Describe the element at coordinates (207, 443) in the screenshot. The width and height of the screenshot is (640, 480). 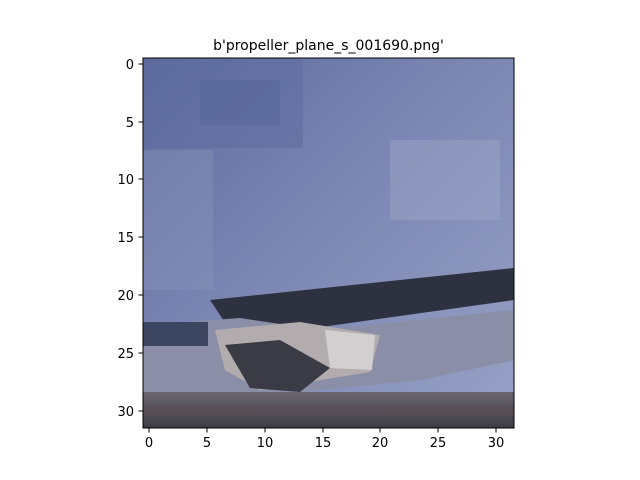
I see `x-tick-label: 5` at that location.